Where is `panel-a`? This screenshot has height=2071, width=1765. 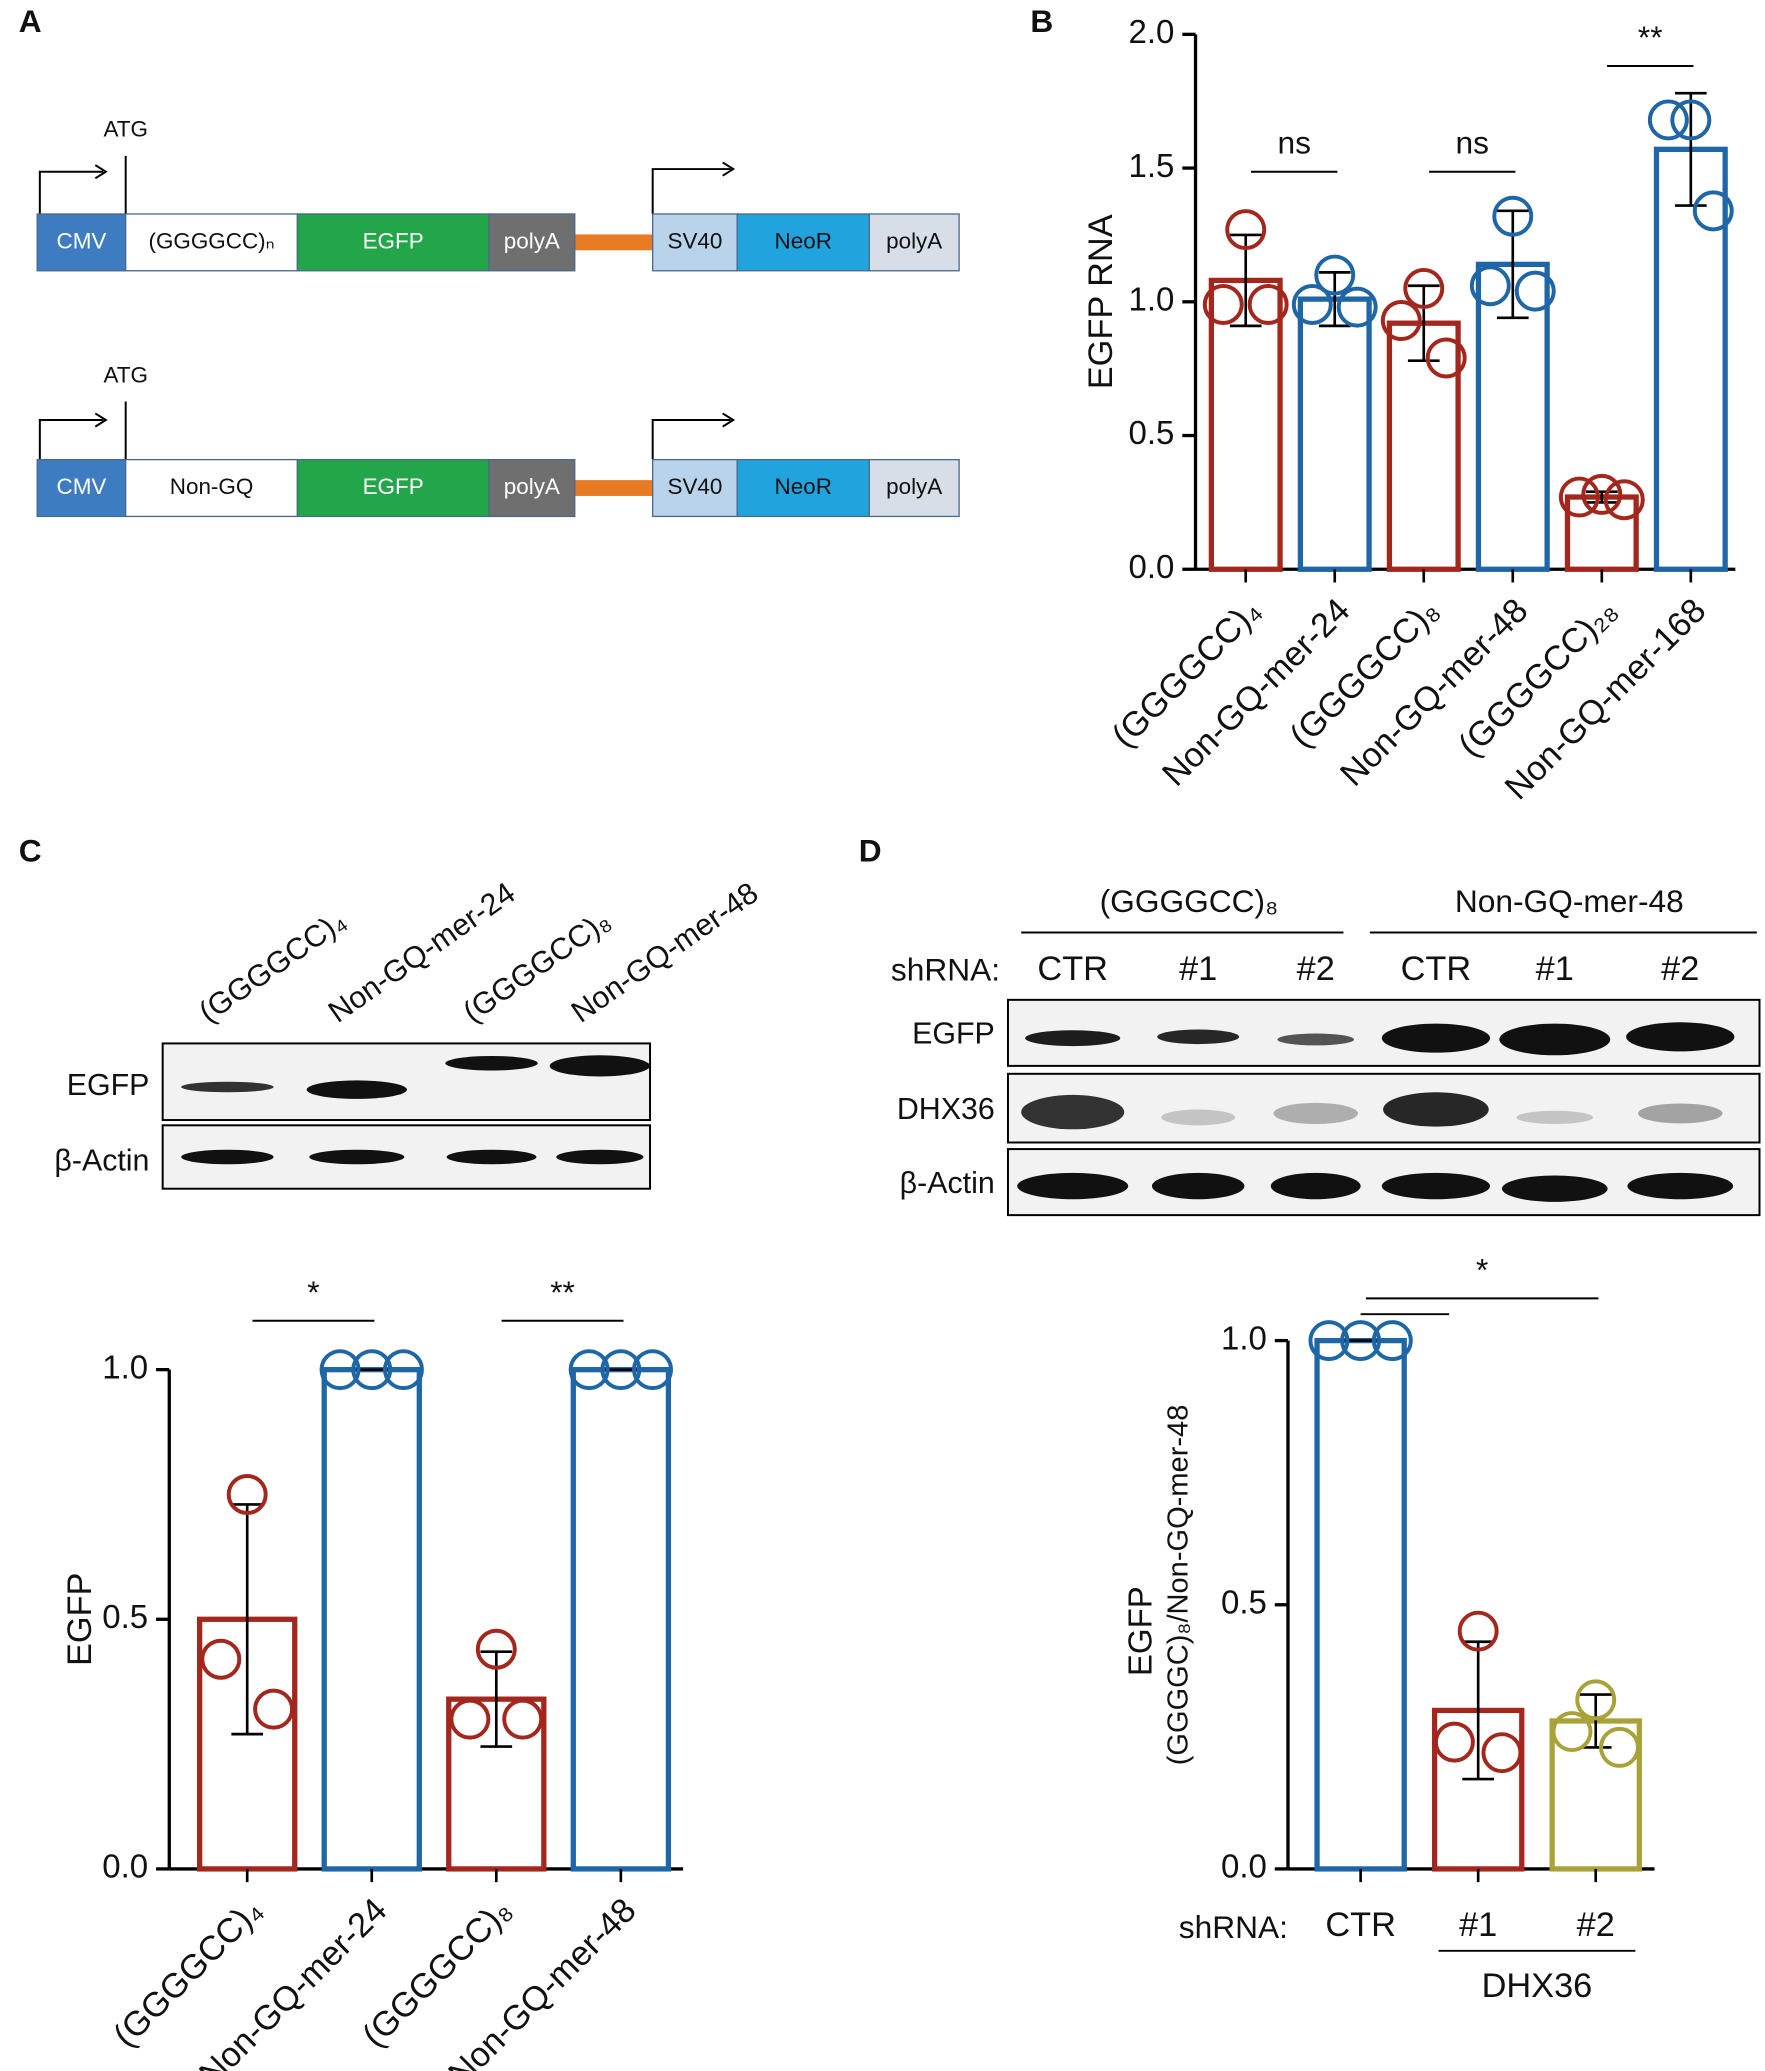
panel-a is located at coordinates (387, 307).